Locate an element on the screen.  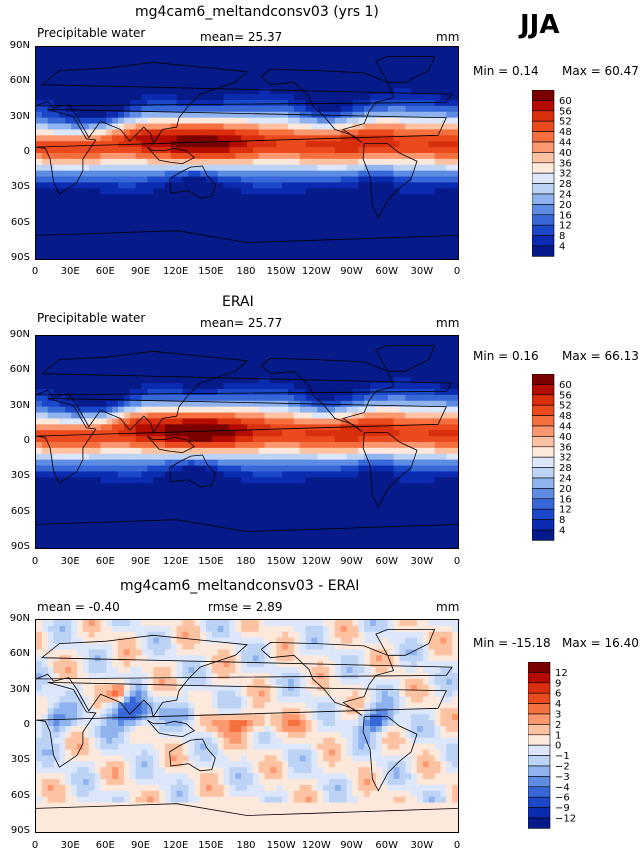
legend-label: −12 is located at coordinates (565, 819).